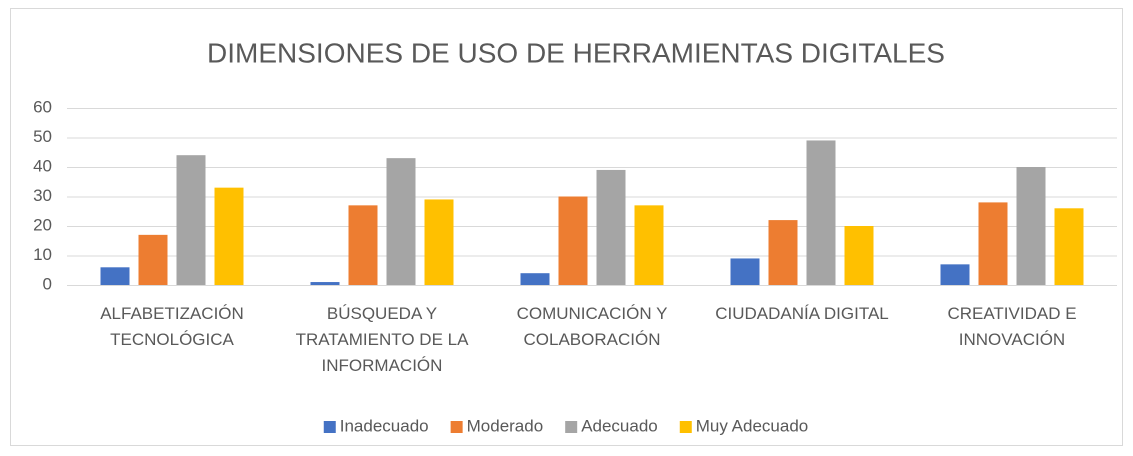 This screenshot has height=456, width=1133. What do you see at coordinates (752, 425) in the screenshot?
I see `legend-label: Muy Adecuado` at bounding box center [752, 425].